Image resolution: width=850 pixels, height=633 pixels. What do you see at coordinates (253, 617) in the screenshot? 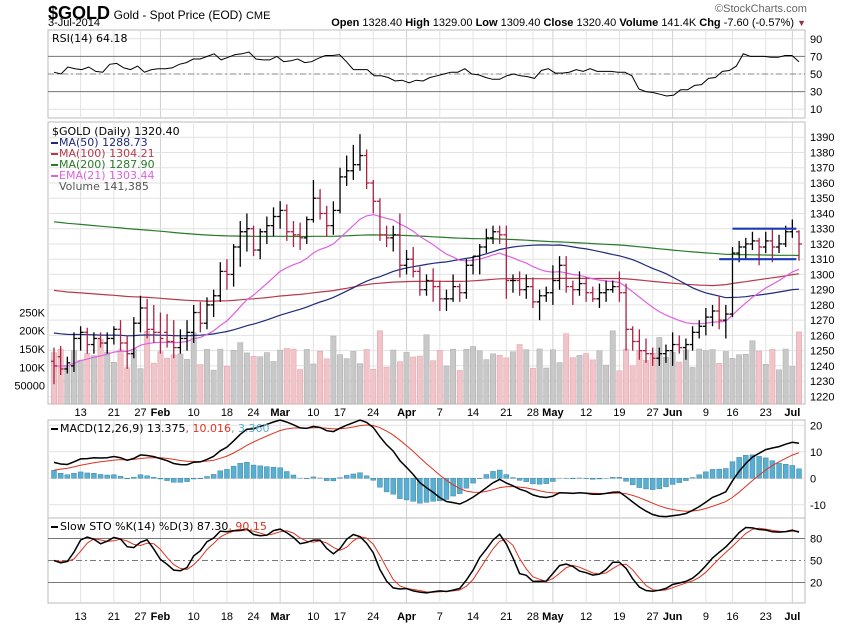
I see `bottom-date-tick-label: 24` at bounding box center [253, 617].